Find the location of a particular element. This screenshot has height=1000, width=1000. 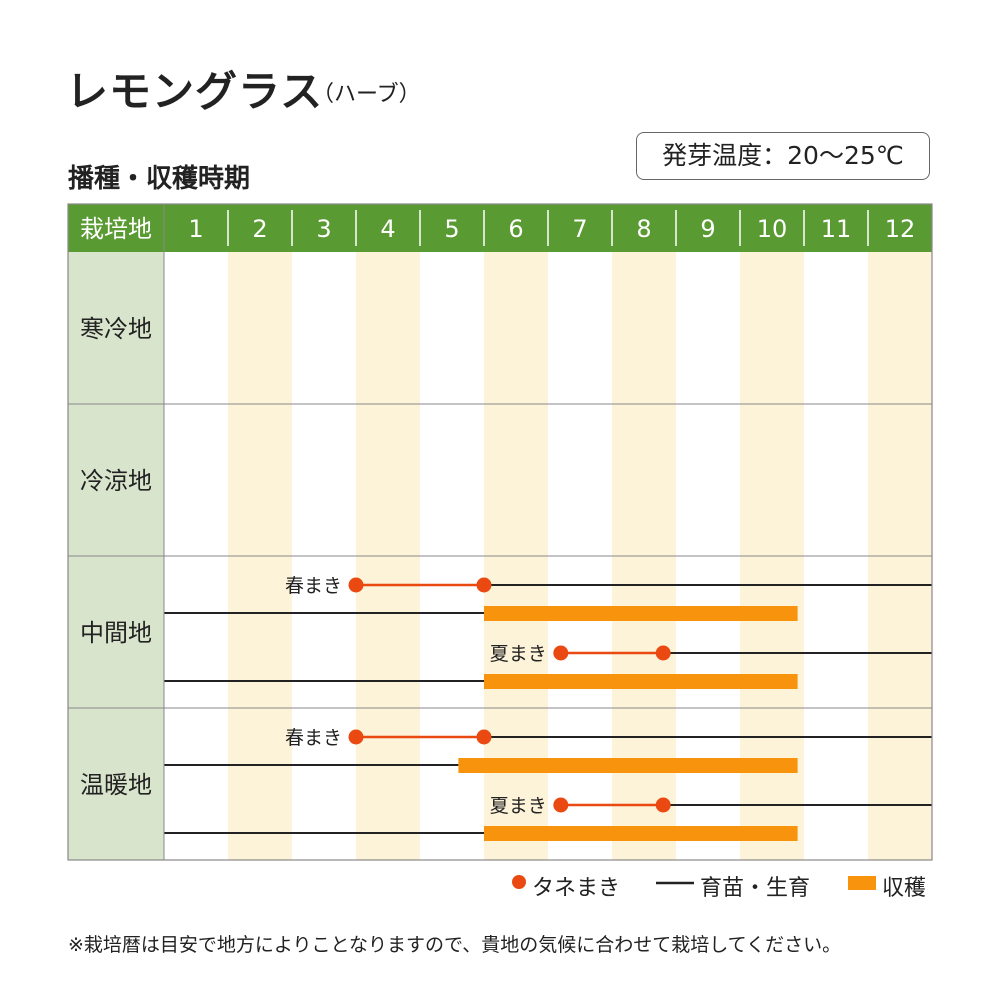

header-row is located at coordinates (500, 228).